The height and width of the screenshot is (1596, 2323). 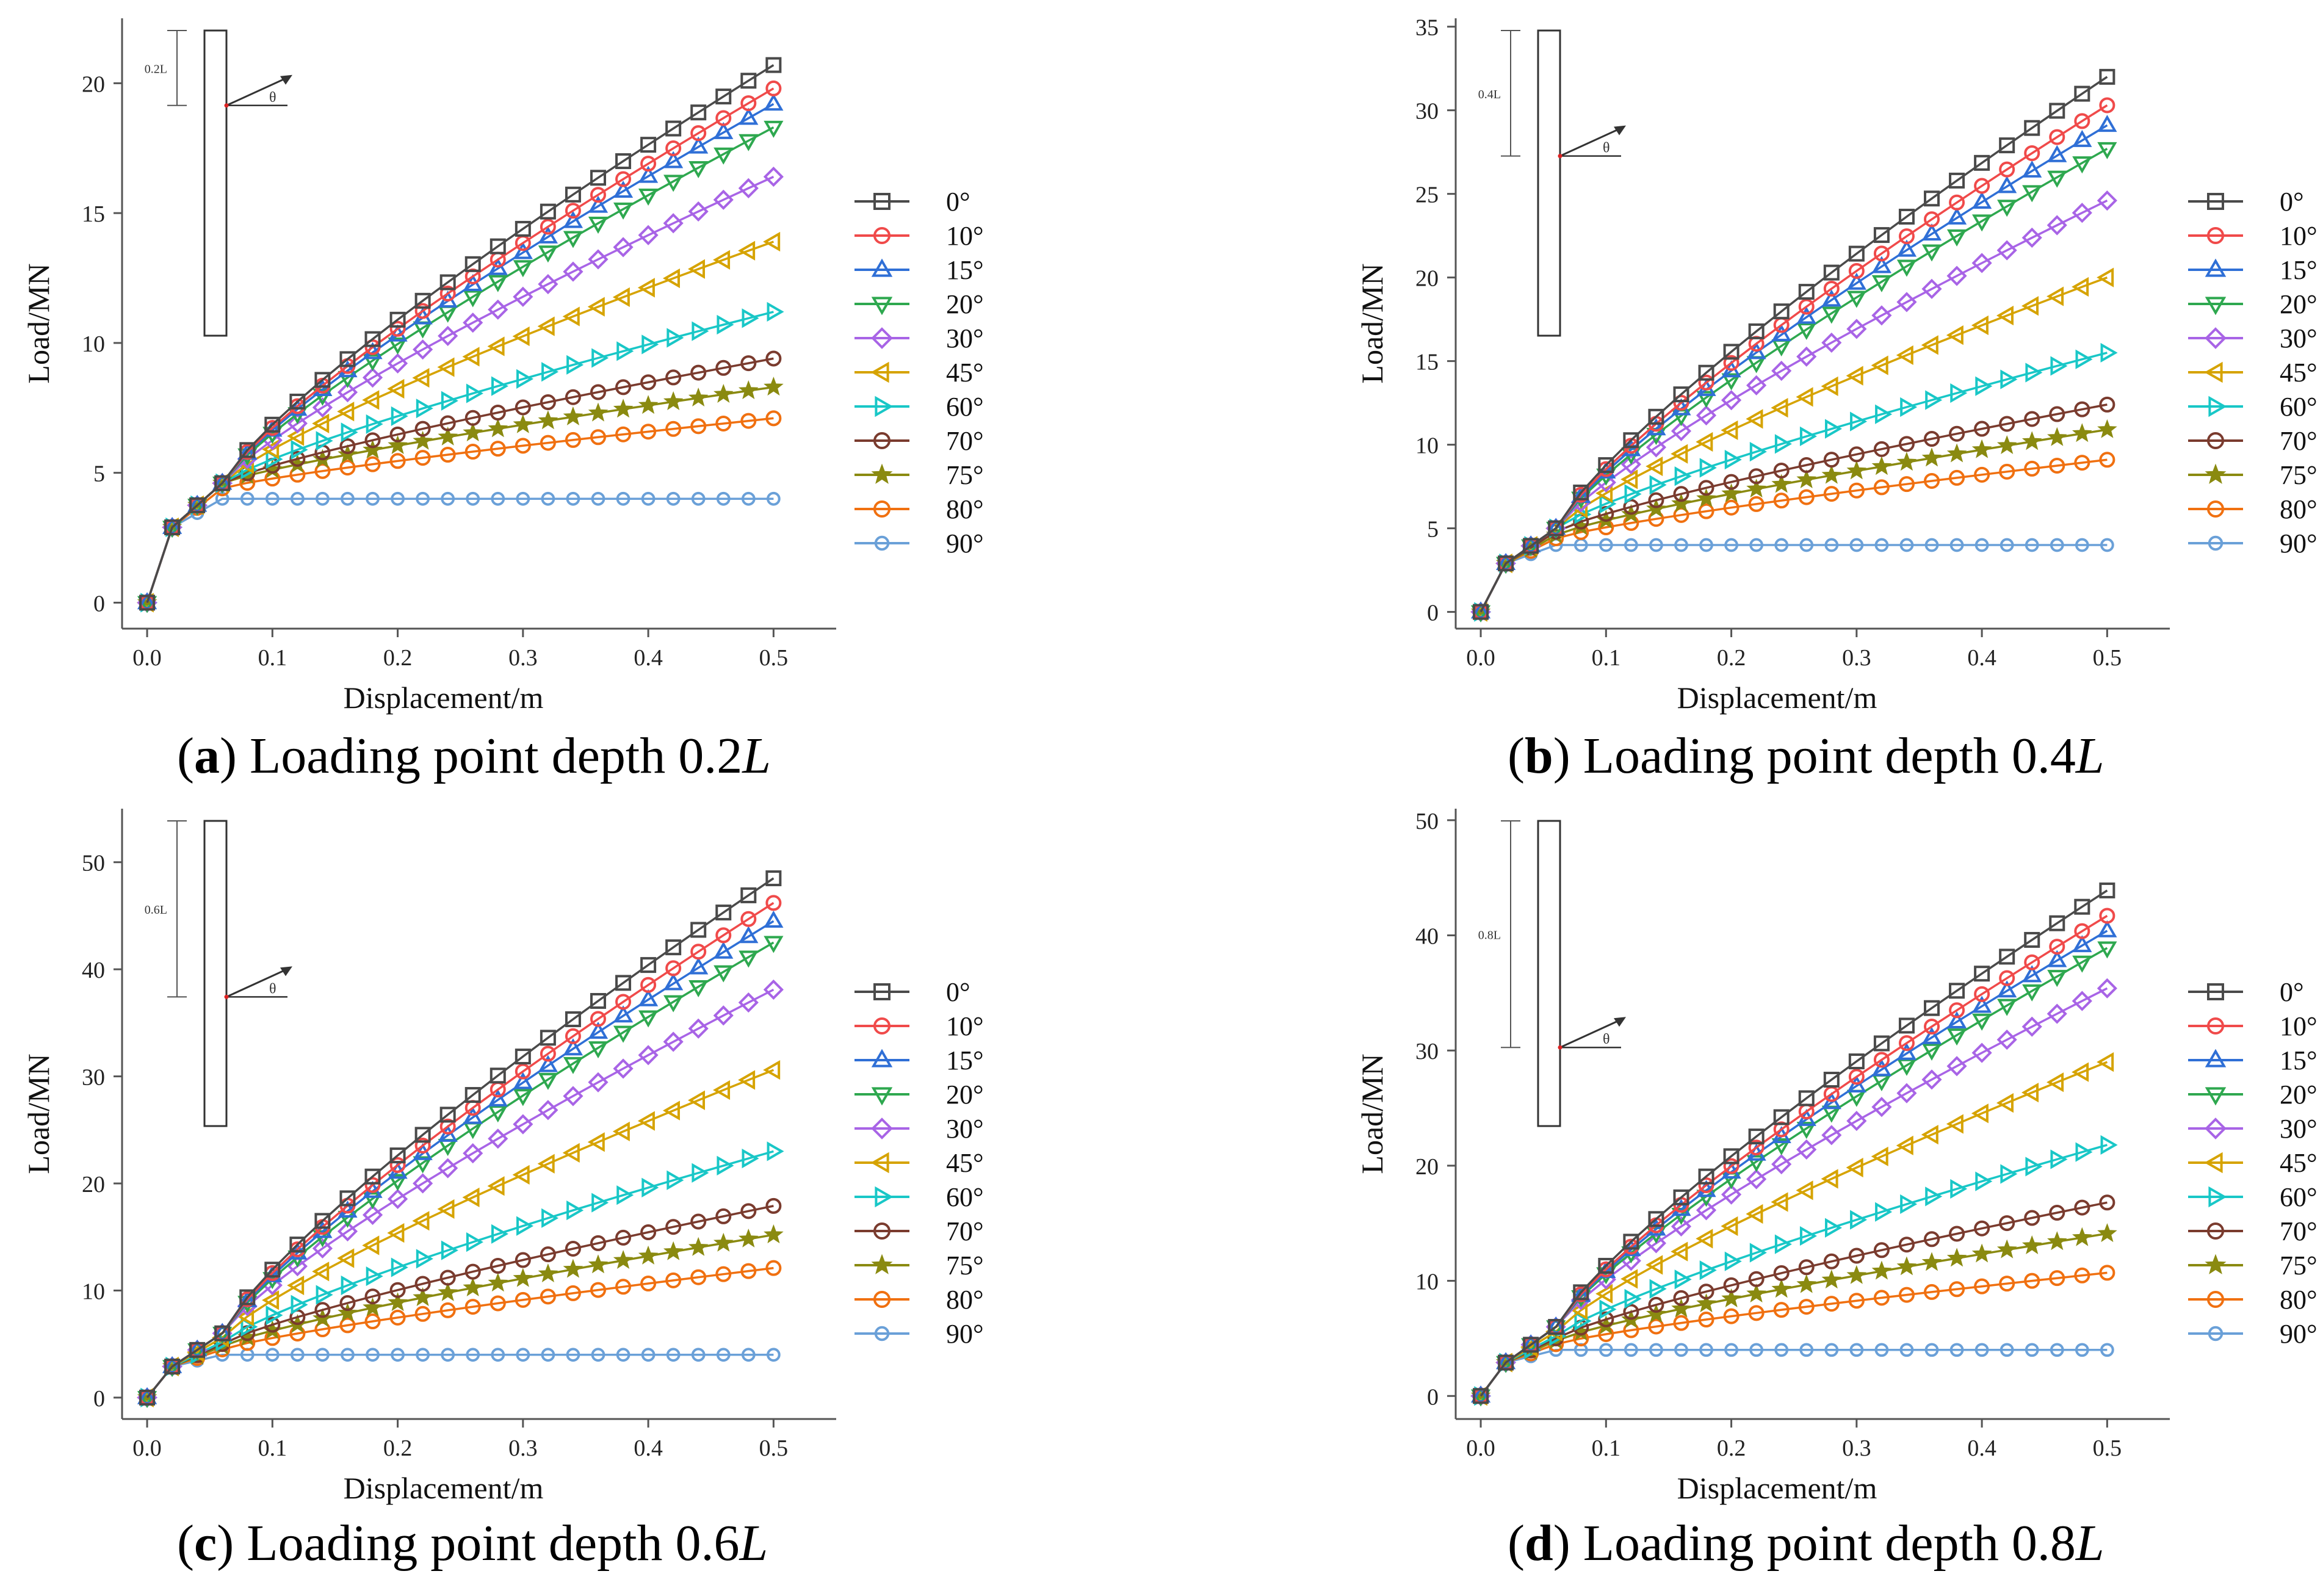 What do you see at coordinates (2299, 1300) in the screenshot?
I see `legend-label: 80°` at bounding box center [2299, 1300].